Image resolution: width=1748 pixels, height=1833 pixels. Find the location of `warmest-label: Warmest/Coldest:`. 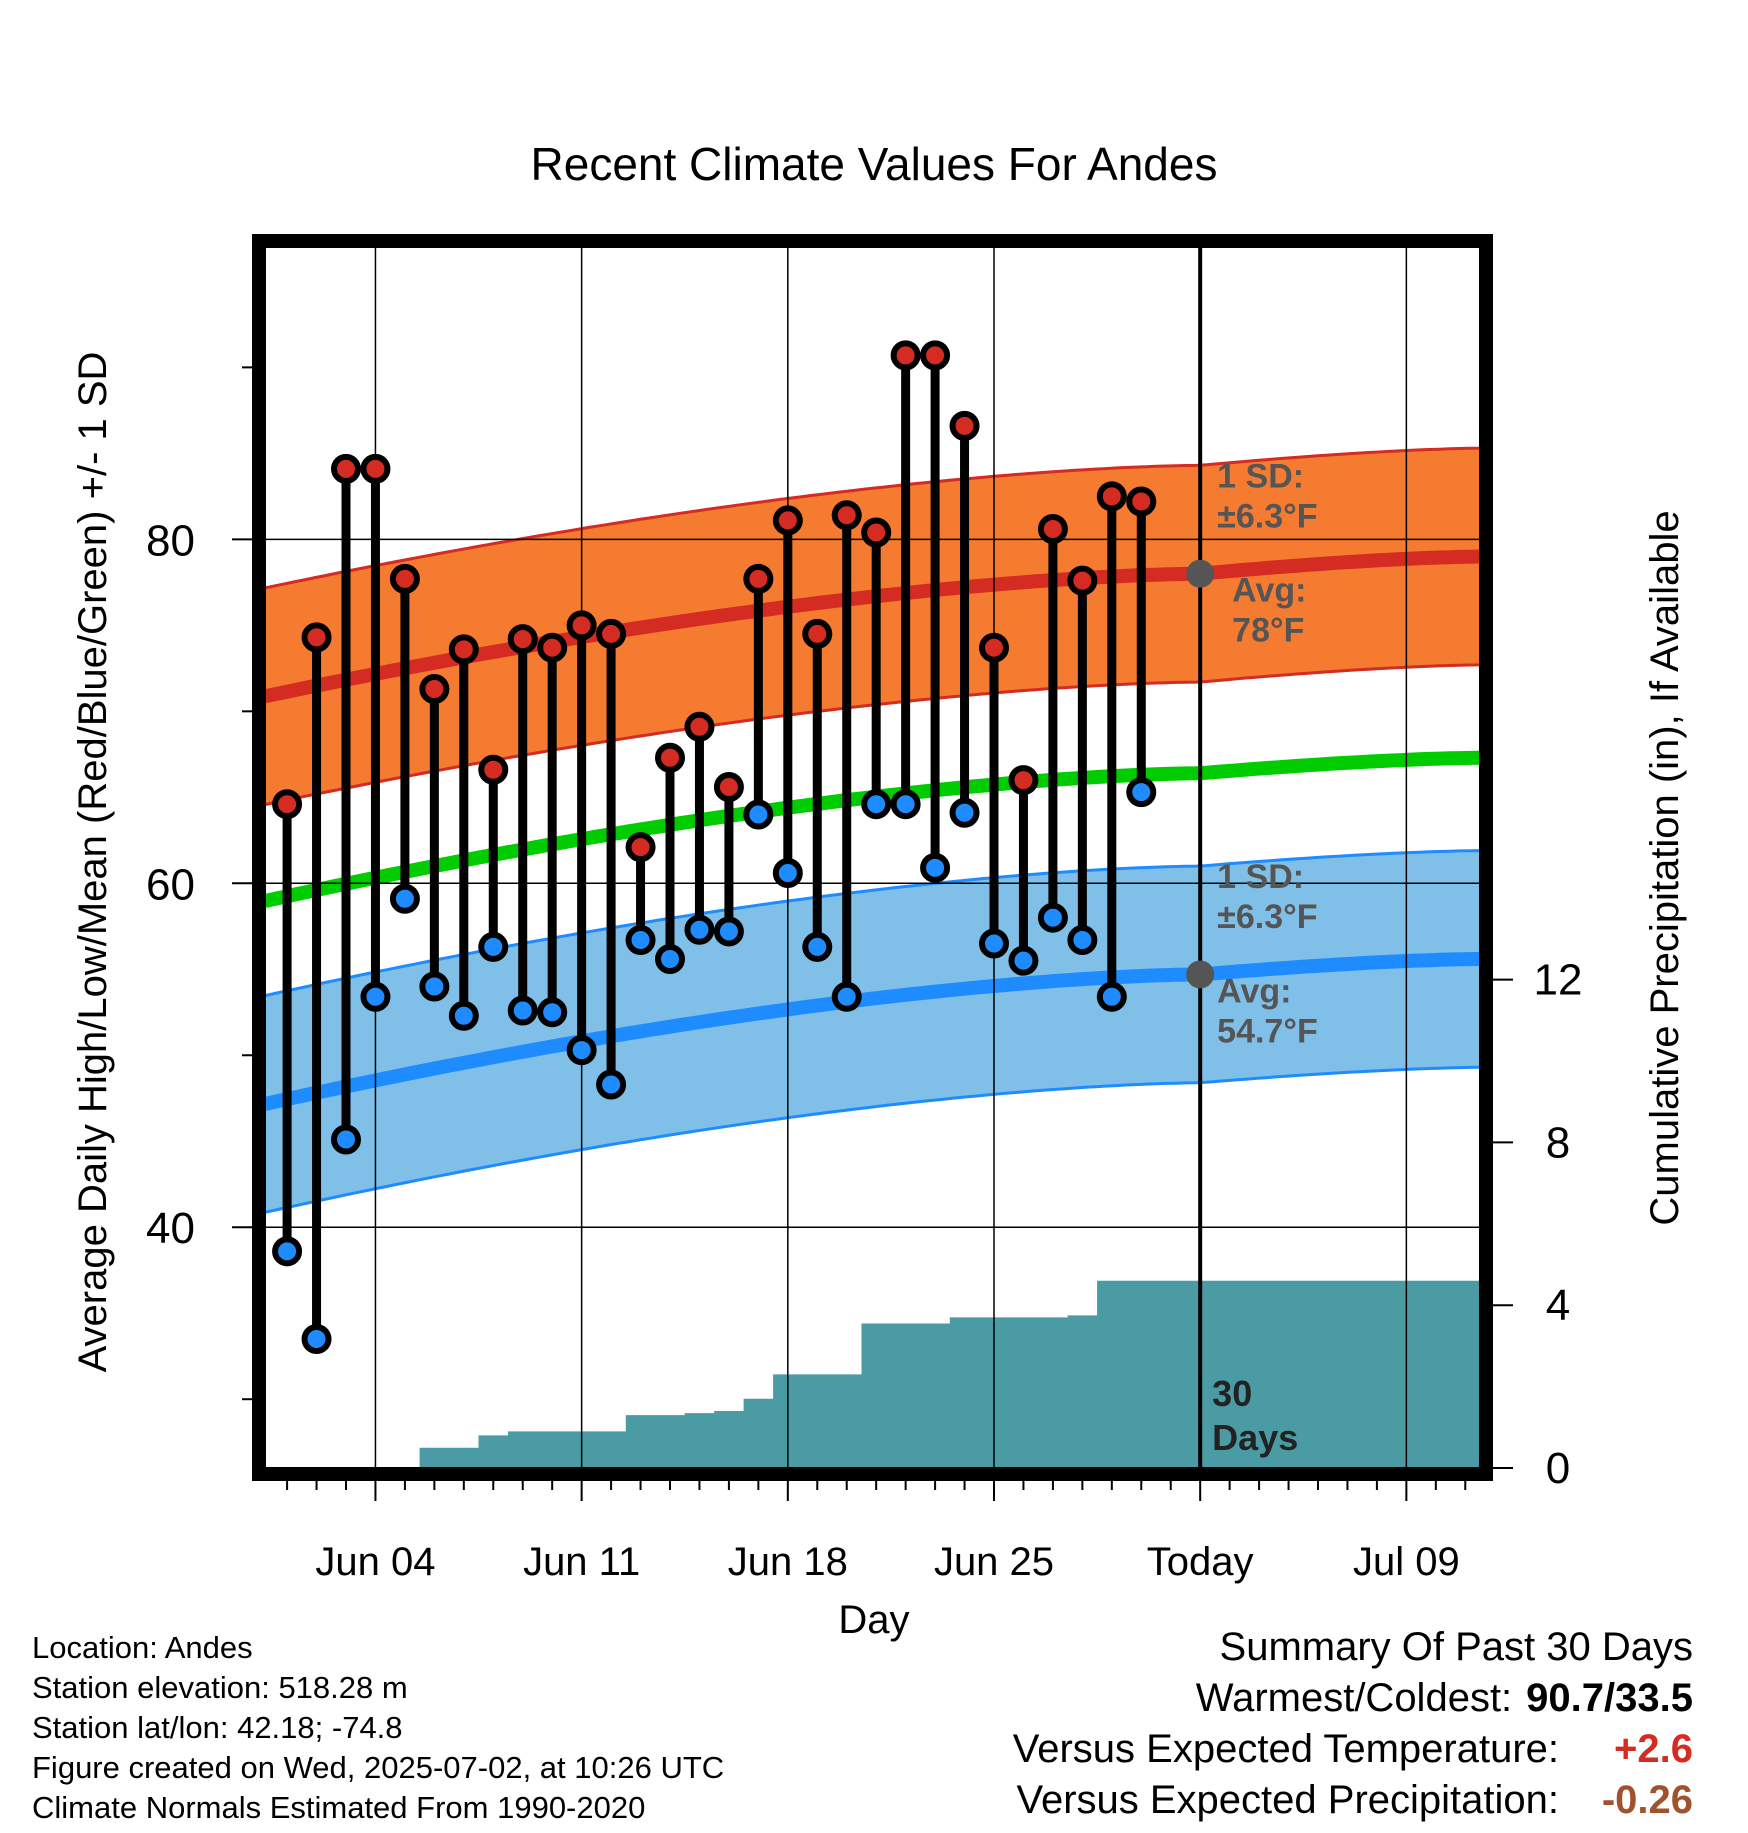

warmest-label: Warmest/Coldest: is located at coordinates (1354, 1698).